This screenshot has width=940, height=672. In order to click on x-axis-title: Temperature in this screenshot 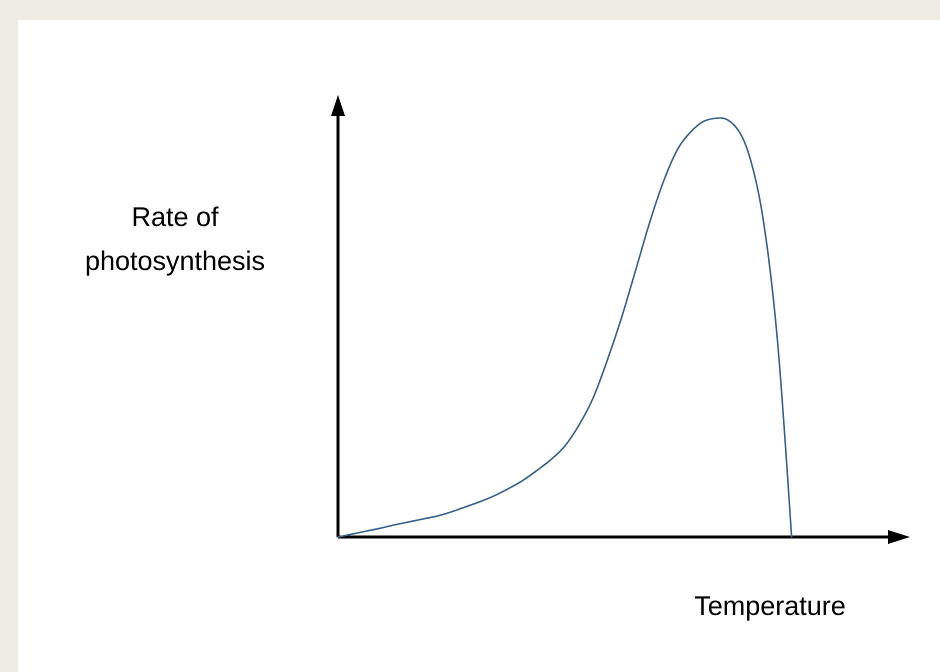, I will do `click(770, 606)`.